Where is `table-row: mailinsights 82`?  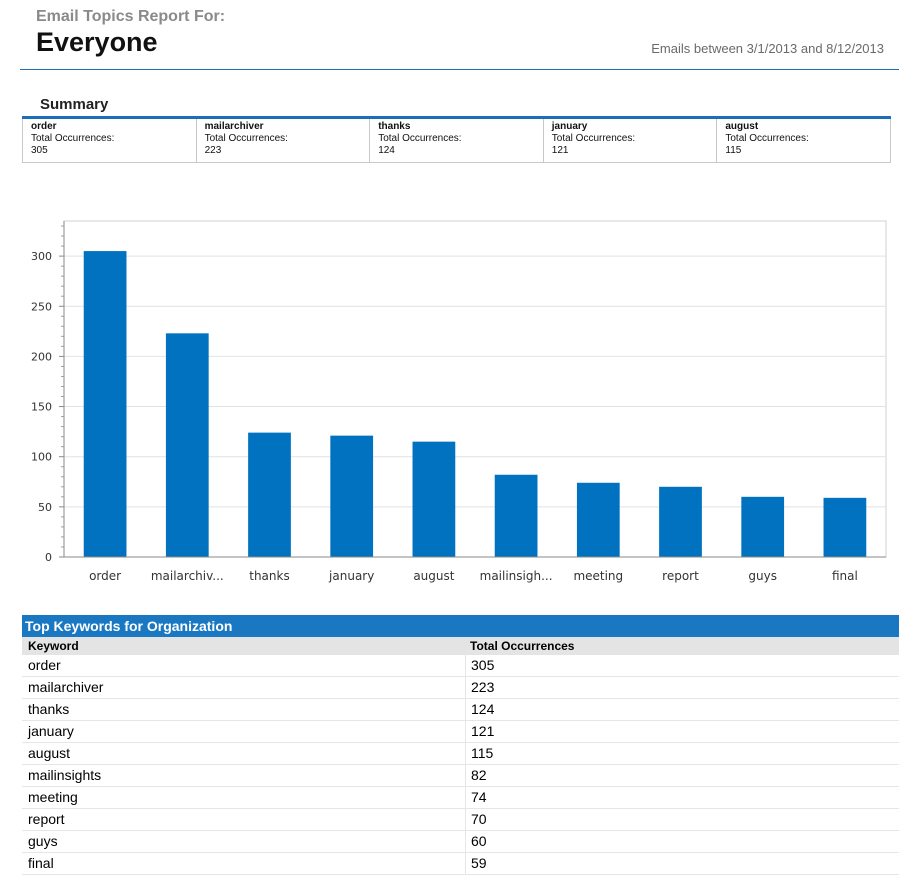 table-row: mailinsights 82 is located at coordinates (460, 776).